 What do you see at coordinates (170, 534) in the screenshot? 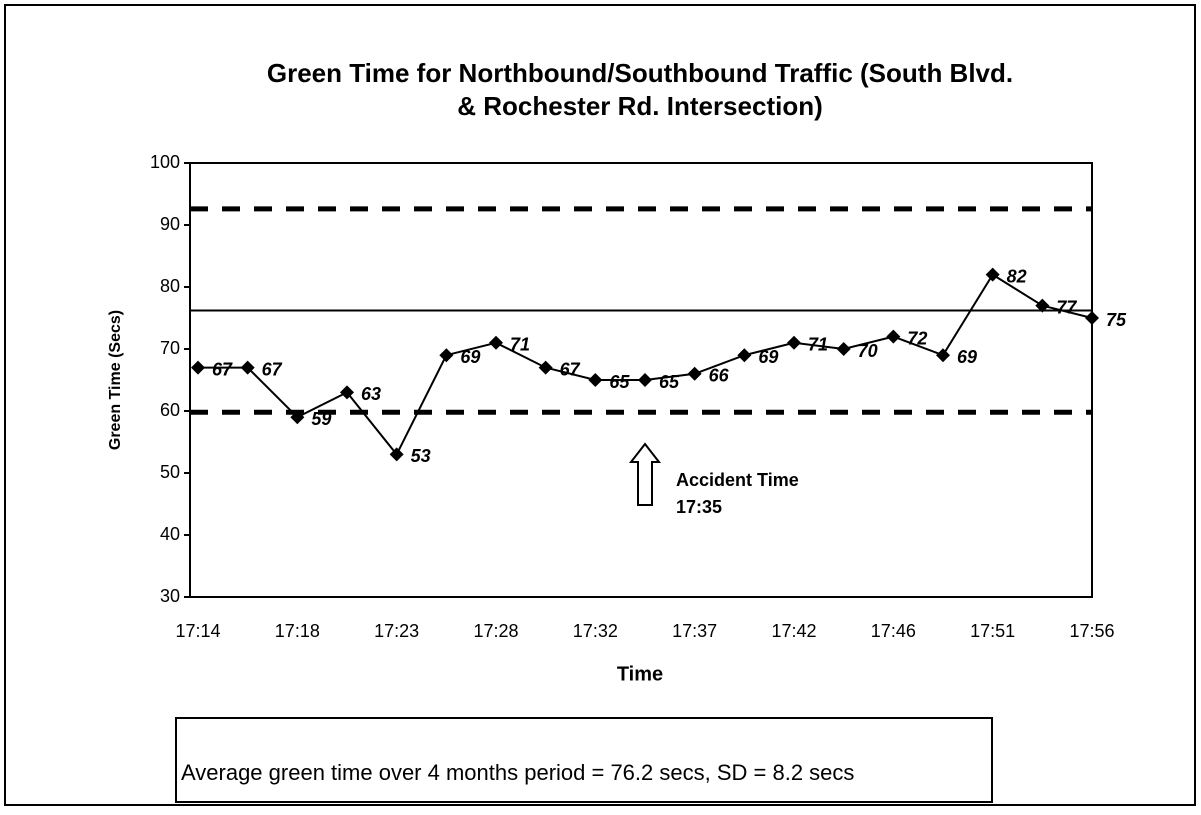
I see `y-tick-label: 40` at bounding box center [170, 534].